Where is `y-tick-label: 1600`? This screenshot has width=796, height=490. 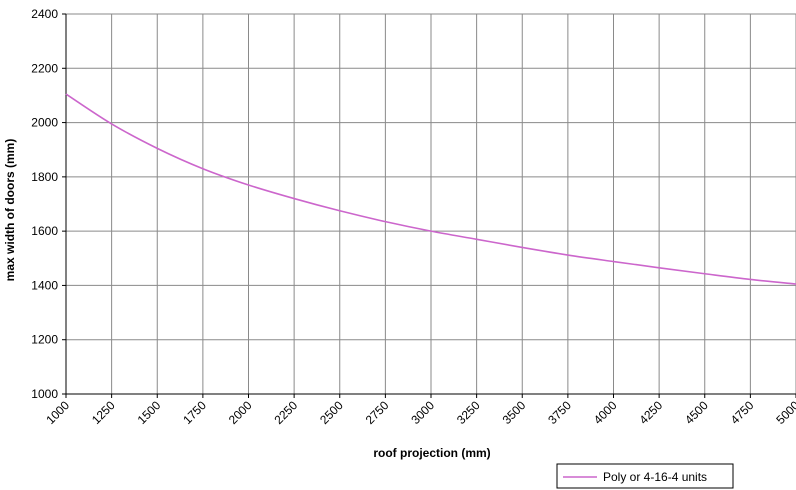
y-tick-label: 1600 is located at coordinates (44, 231).